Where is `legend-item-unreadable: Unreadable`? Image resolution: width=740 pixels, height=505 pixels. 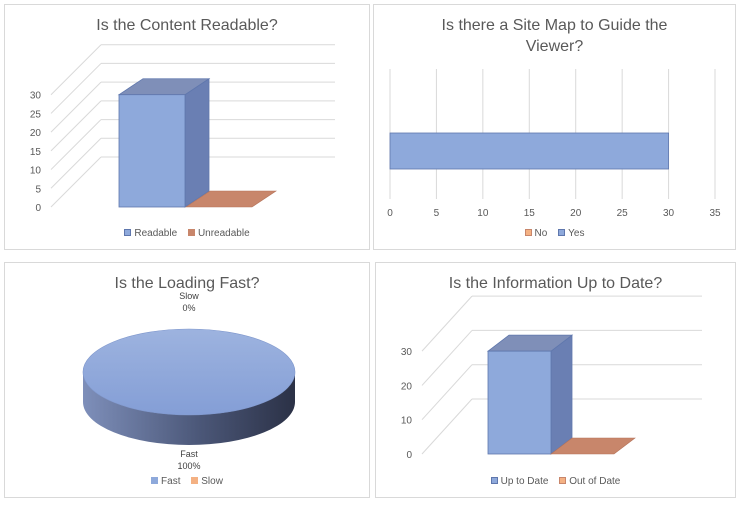
legend-item-unreadable: Unreadable is located at coordinates (218, 233).